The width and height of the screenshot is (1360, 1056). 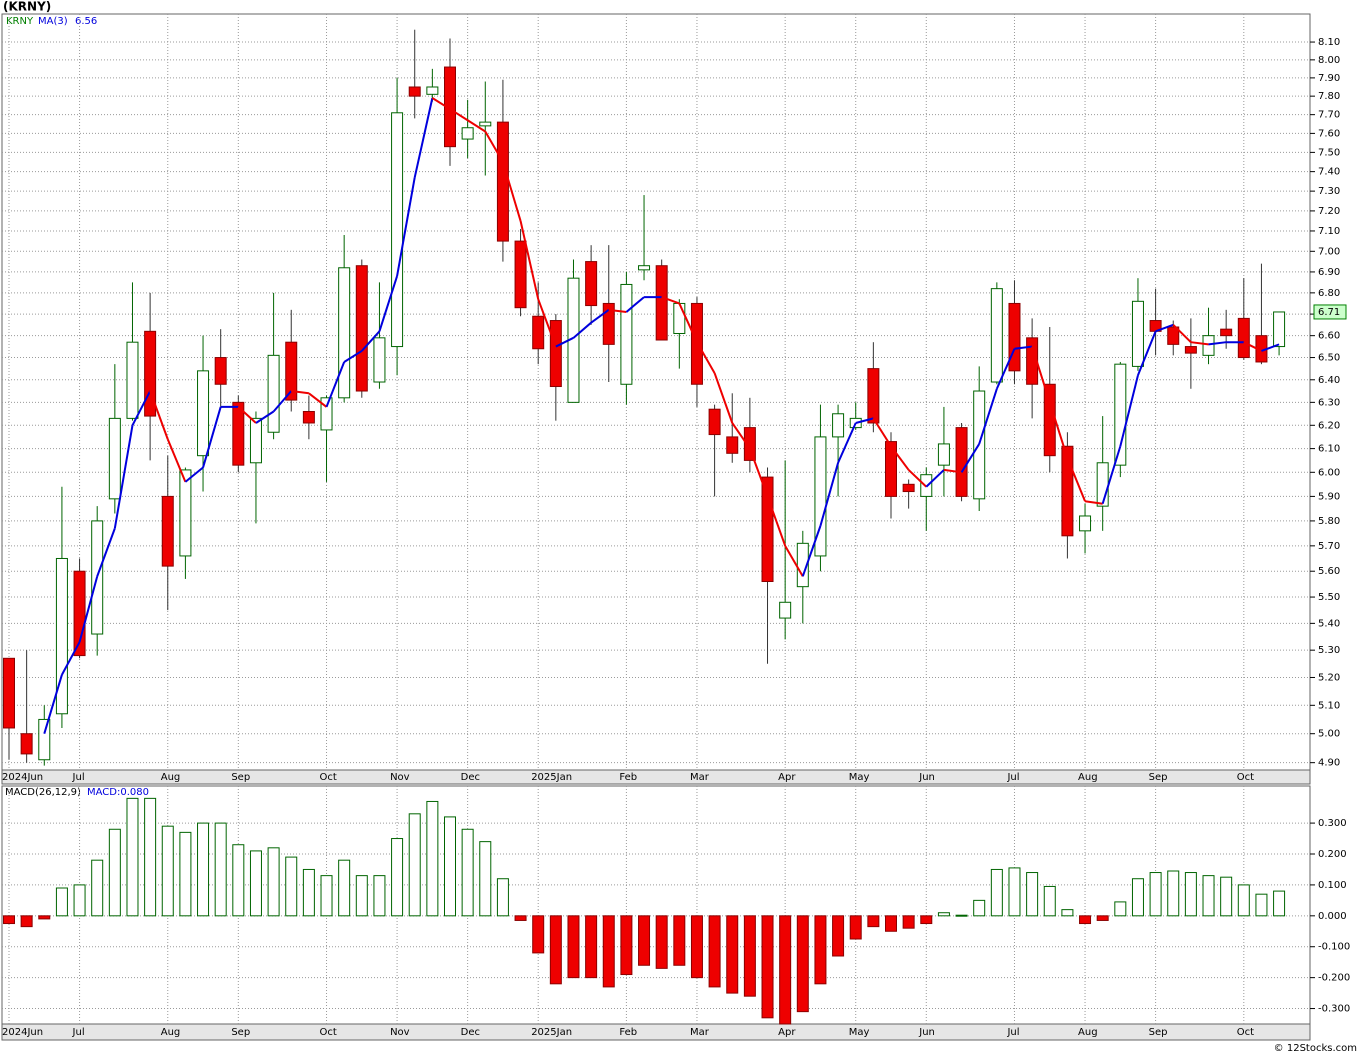 What do you see at coordinates (78, 777) in the screenshot?
I see `x-tick-label: Jul` at bounding box center [78, 777].